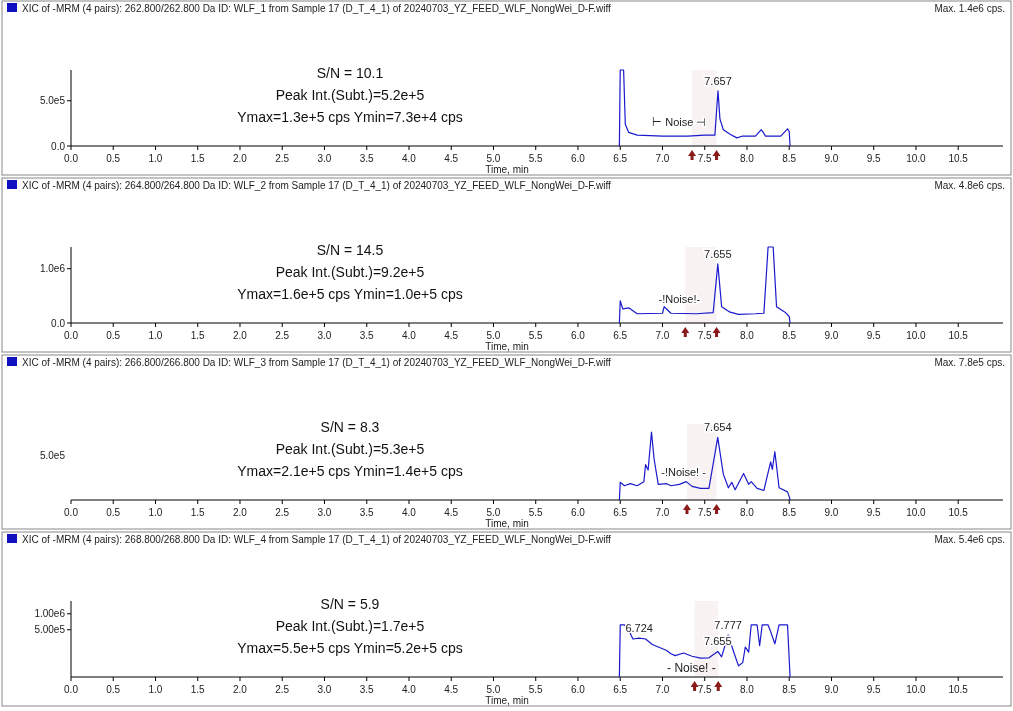  I want to click on chart-subtitle: Max. 4.8e6 cps., so click(969, 185).